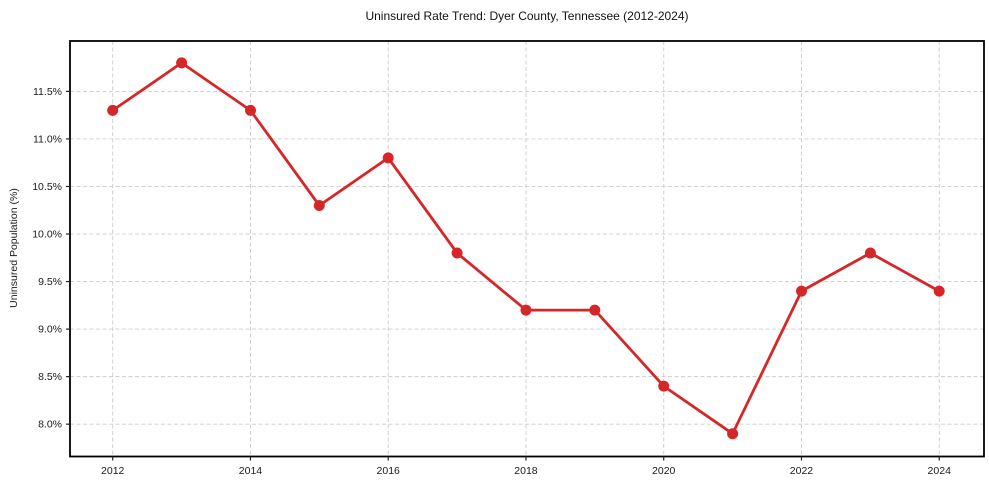 The image size is (989, 490). Describe the element at coordinates (47, 235) in the screenshot. I see `y-tick-label: 10.0%` at that location.